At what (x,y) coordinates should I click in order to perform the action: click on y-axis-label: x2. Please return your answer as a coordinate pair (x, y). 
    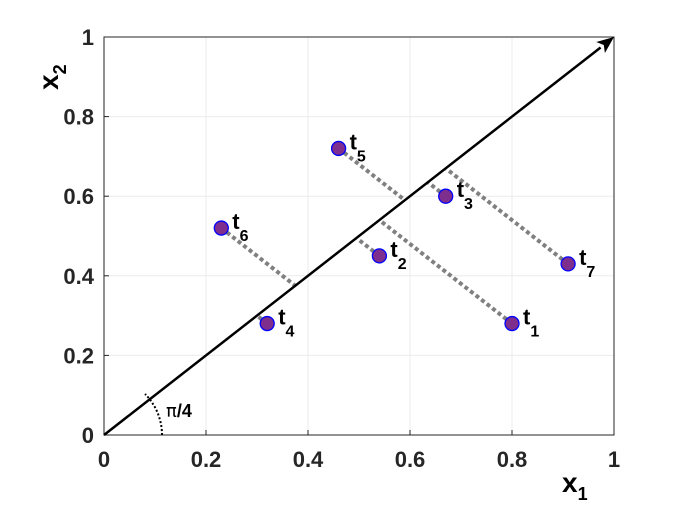
    Looking at the image, I should click on (51, 77).